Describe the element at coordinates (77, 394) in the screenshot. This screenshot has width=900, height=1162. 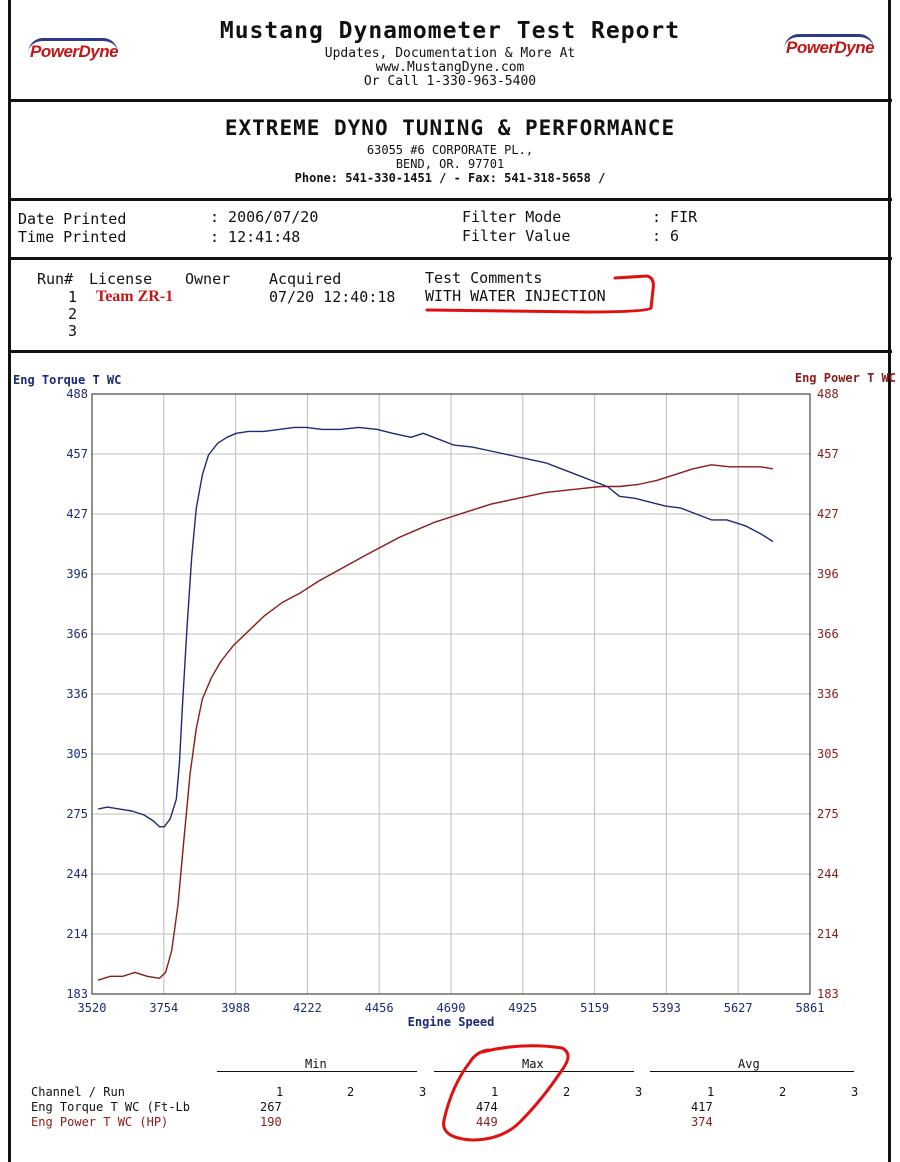
I see `y-left-tick-label: 488` at that location.